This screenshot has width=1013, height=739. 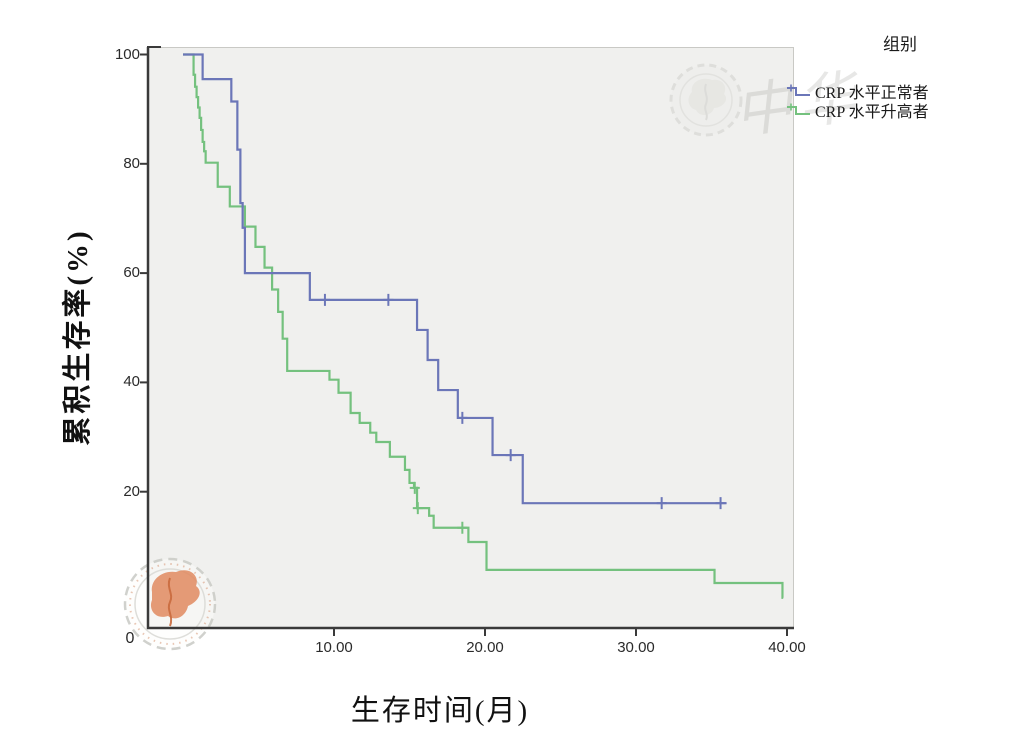 What do you see at coordinates (872, 112) in the screenshot?
I see `legend-item-label: CRP 水平升高者` at bounding box center [872, 112].